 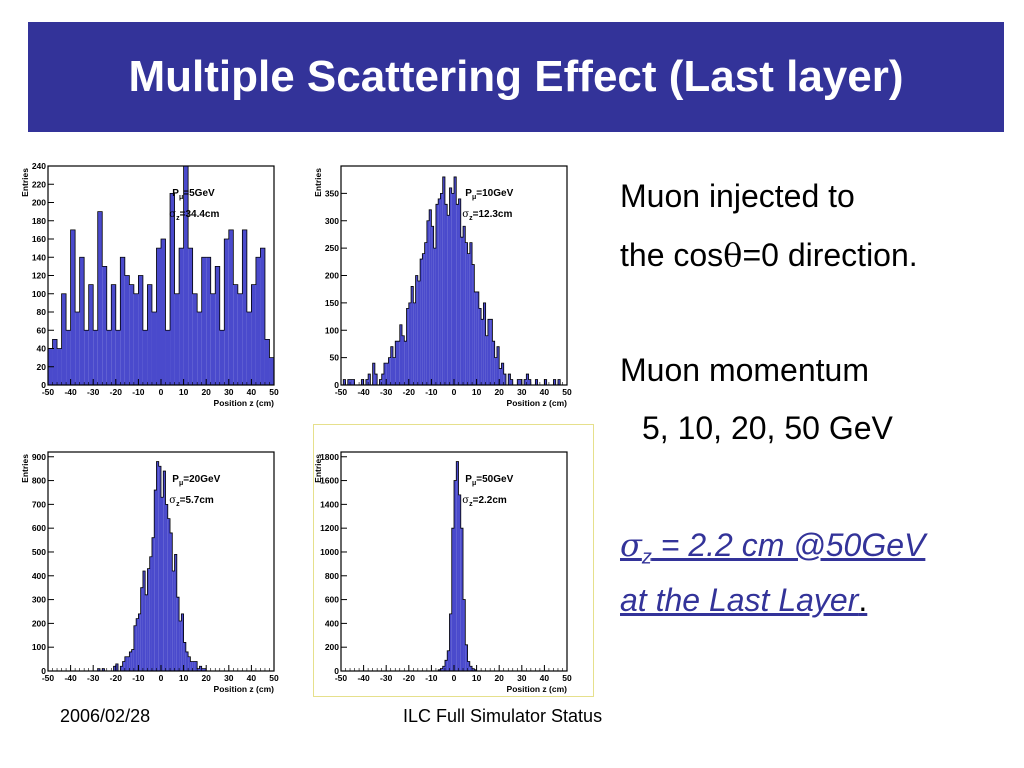 What do you see at coordinates (631, 545) in the screenshot?
I see `conclusion-sigma: σ` at bounding box center [631, 545].